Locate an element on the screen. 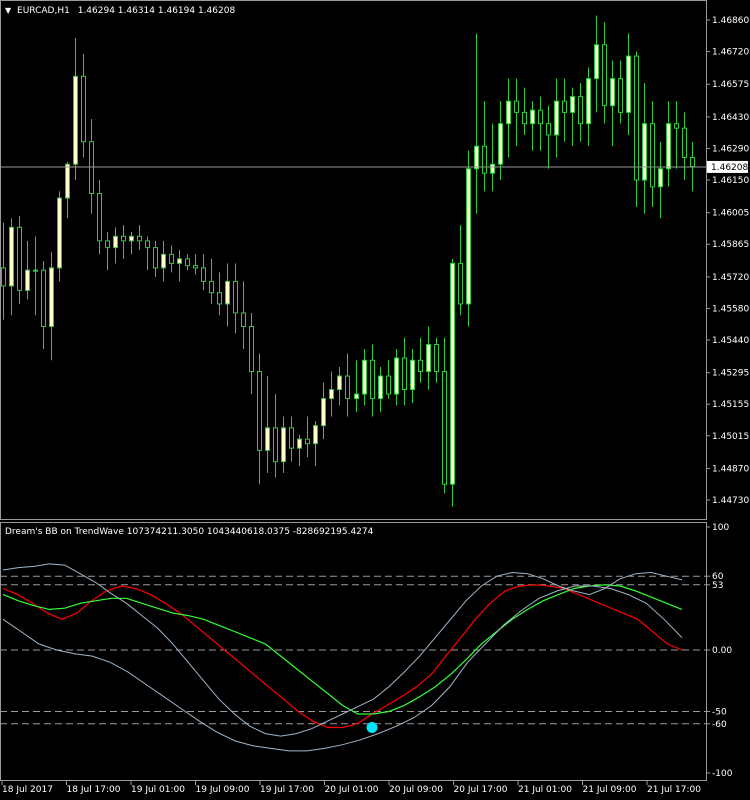 This screenshot has height=800, width=750. indicator-tick-label: 53 is located at coordinates (717, 586).